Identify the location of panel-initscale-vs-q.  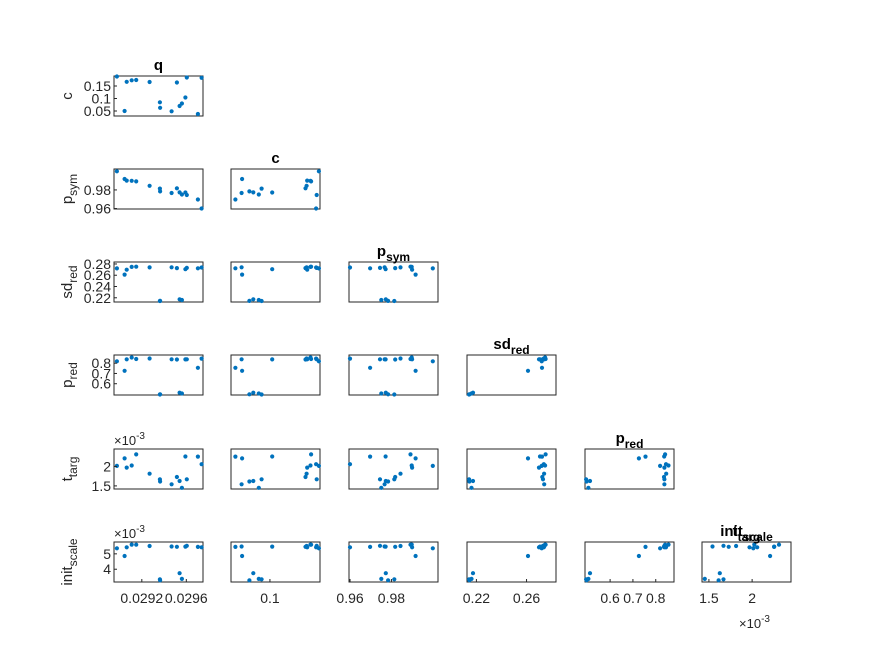
(158, 562).